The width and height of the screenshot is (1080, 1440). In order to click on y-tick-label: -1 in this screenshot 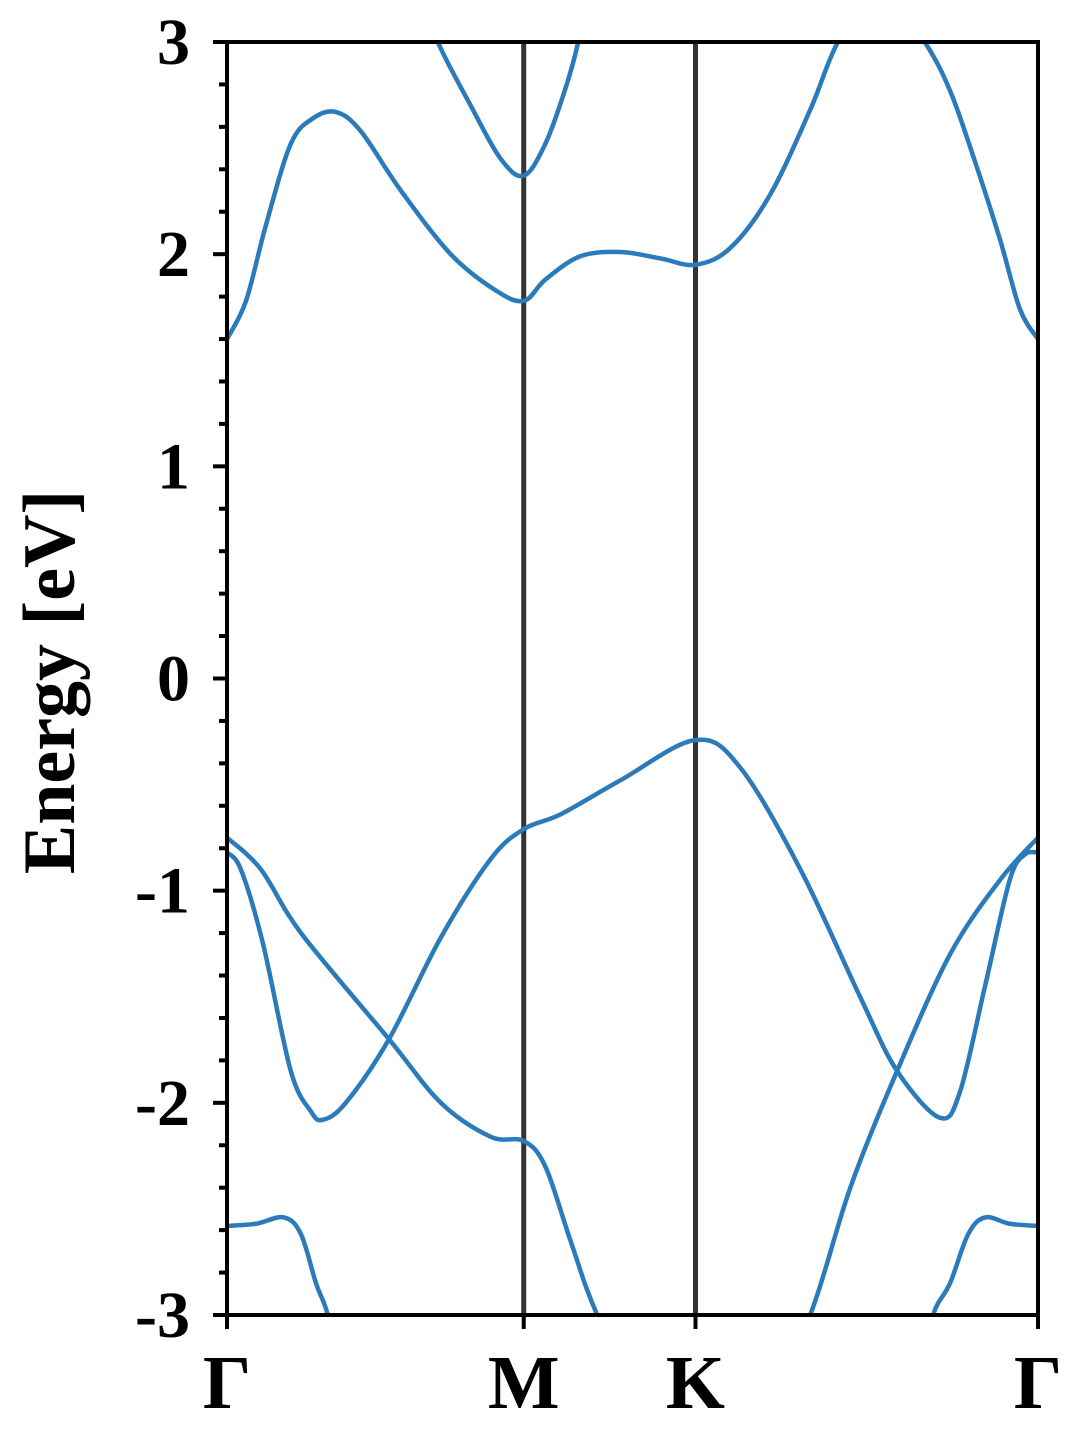, I will do `click(162, 891)`.